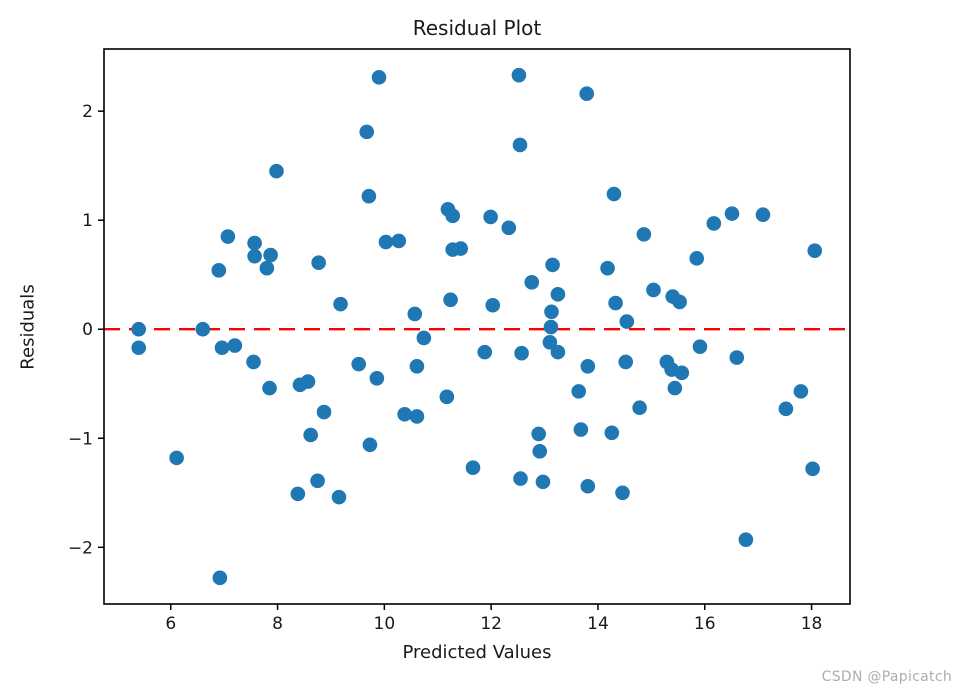 The image size is (965, 693). I want to click on y-tick-label: −2, so click(80, 548).